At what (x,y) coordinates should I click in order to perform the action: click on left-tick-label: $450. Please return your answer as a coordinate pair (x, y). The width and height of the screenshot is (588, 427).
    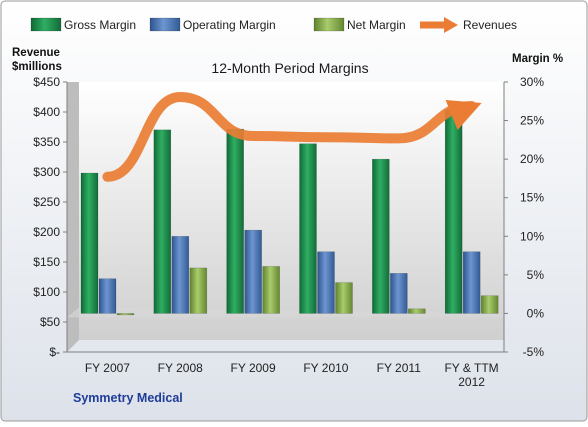
    Looking at the image, I should click on (46, 82).